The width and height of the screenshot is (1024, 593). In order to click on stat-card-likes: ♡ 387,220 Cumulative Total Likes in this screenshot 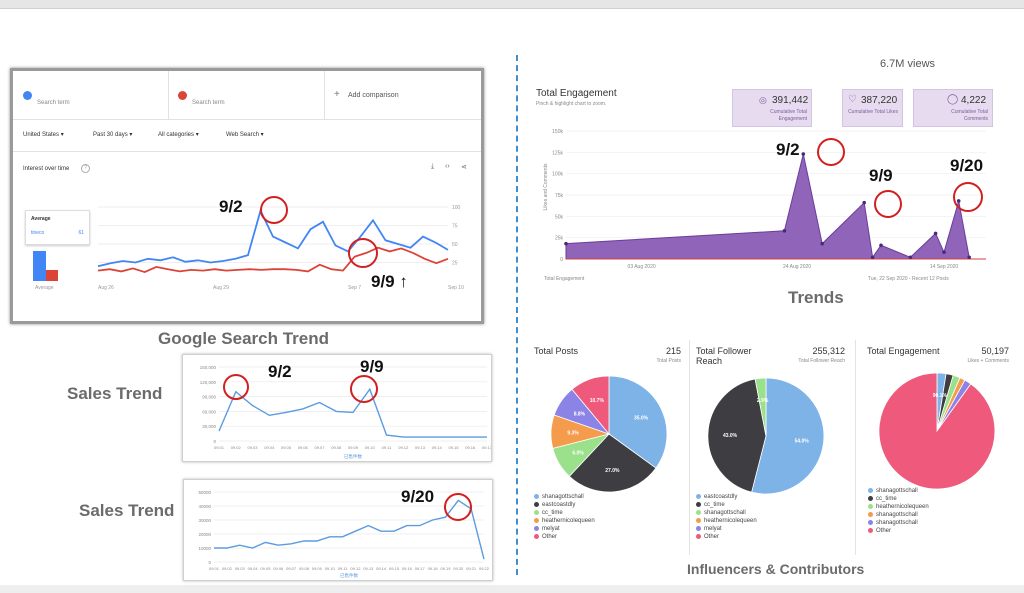, I will do `click(872, 108)`.